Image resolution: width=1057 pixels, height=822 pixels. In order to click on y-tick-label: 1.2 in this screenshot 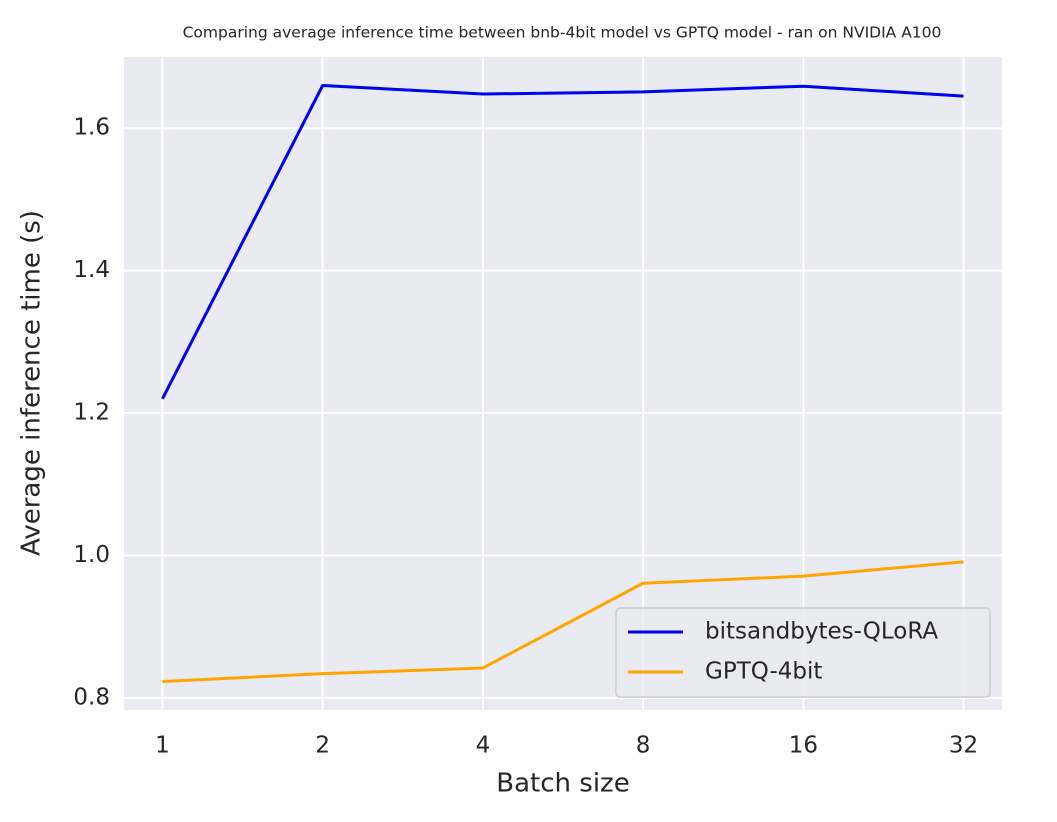, I will do `click(91, 413)`.